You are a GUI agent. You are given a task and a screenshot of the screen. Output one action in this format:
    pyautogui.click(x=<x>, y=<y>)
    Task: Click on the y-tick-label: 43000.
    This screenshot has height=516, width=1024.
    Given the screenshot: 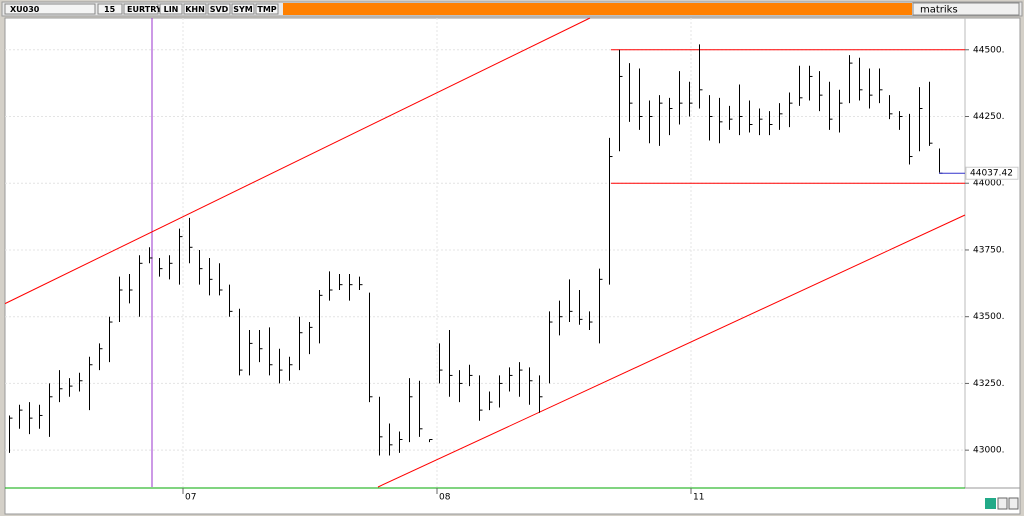 What is the action you would take?
    pyautogui.click(x=989, y=451)
    